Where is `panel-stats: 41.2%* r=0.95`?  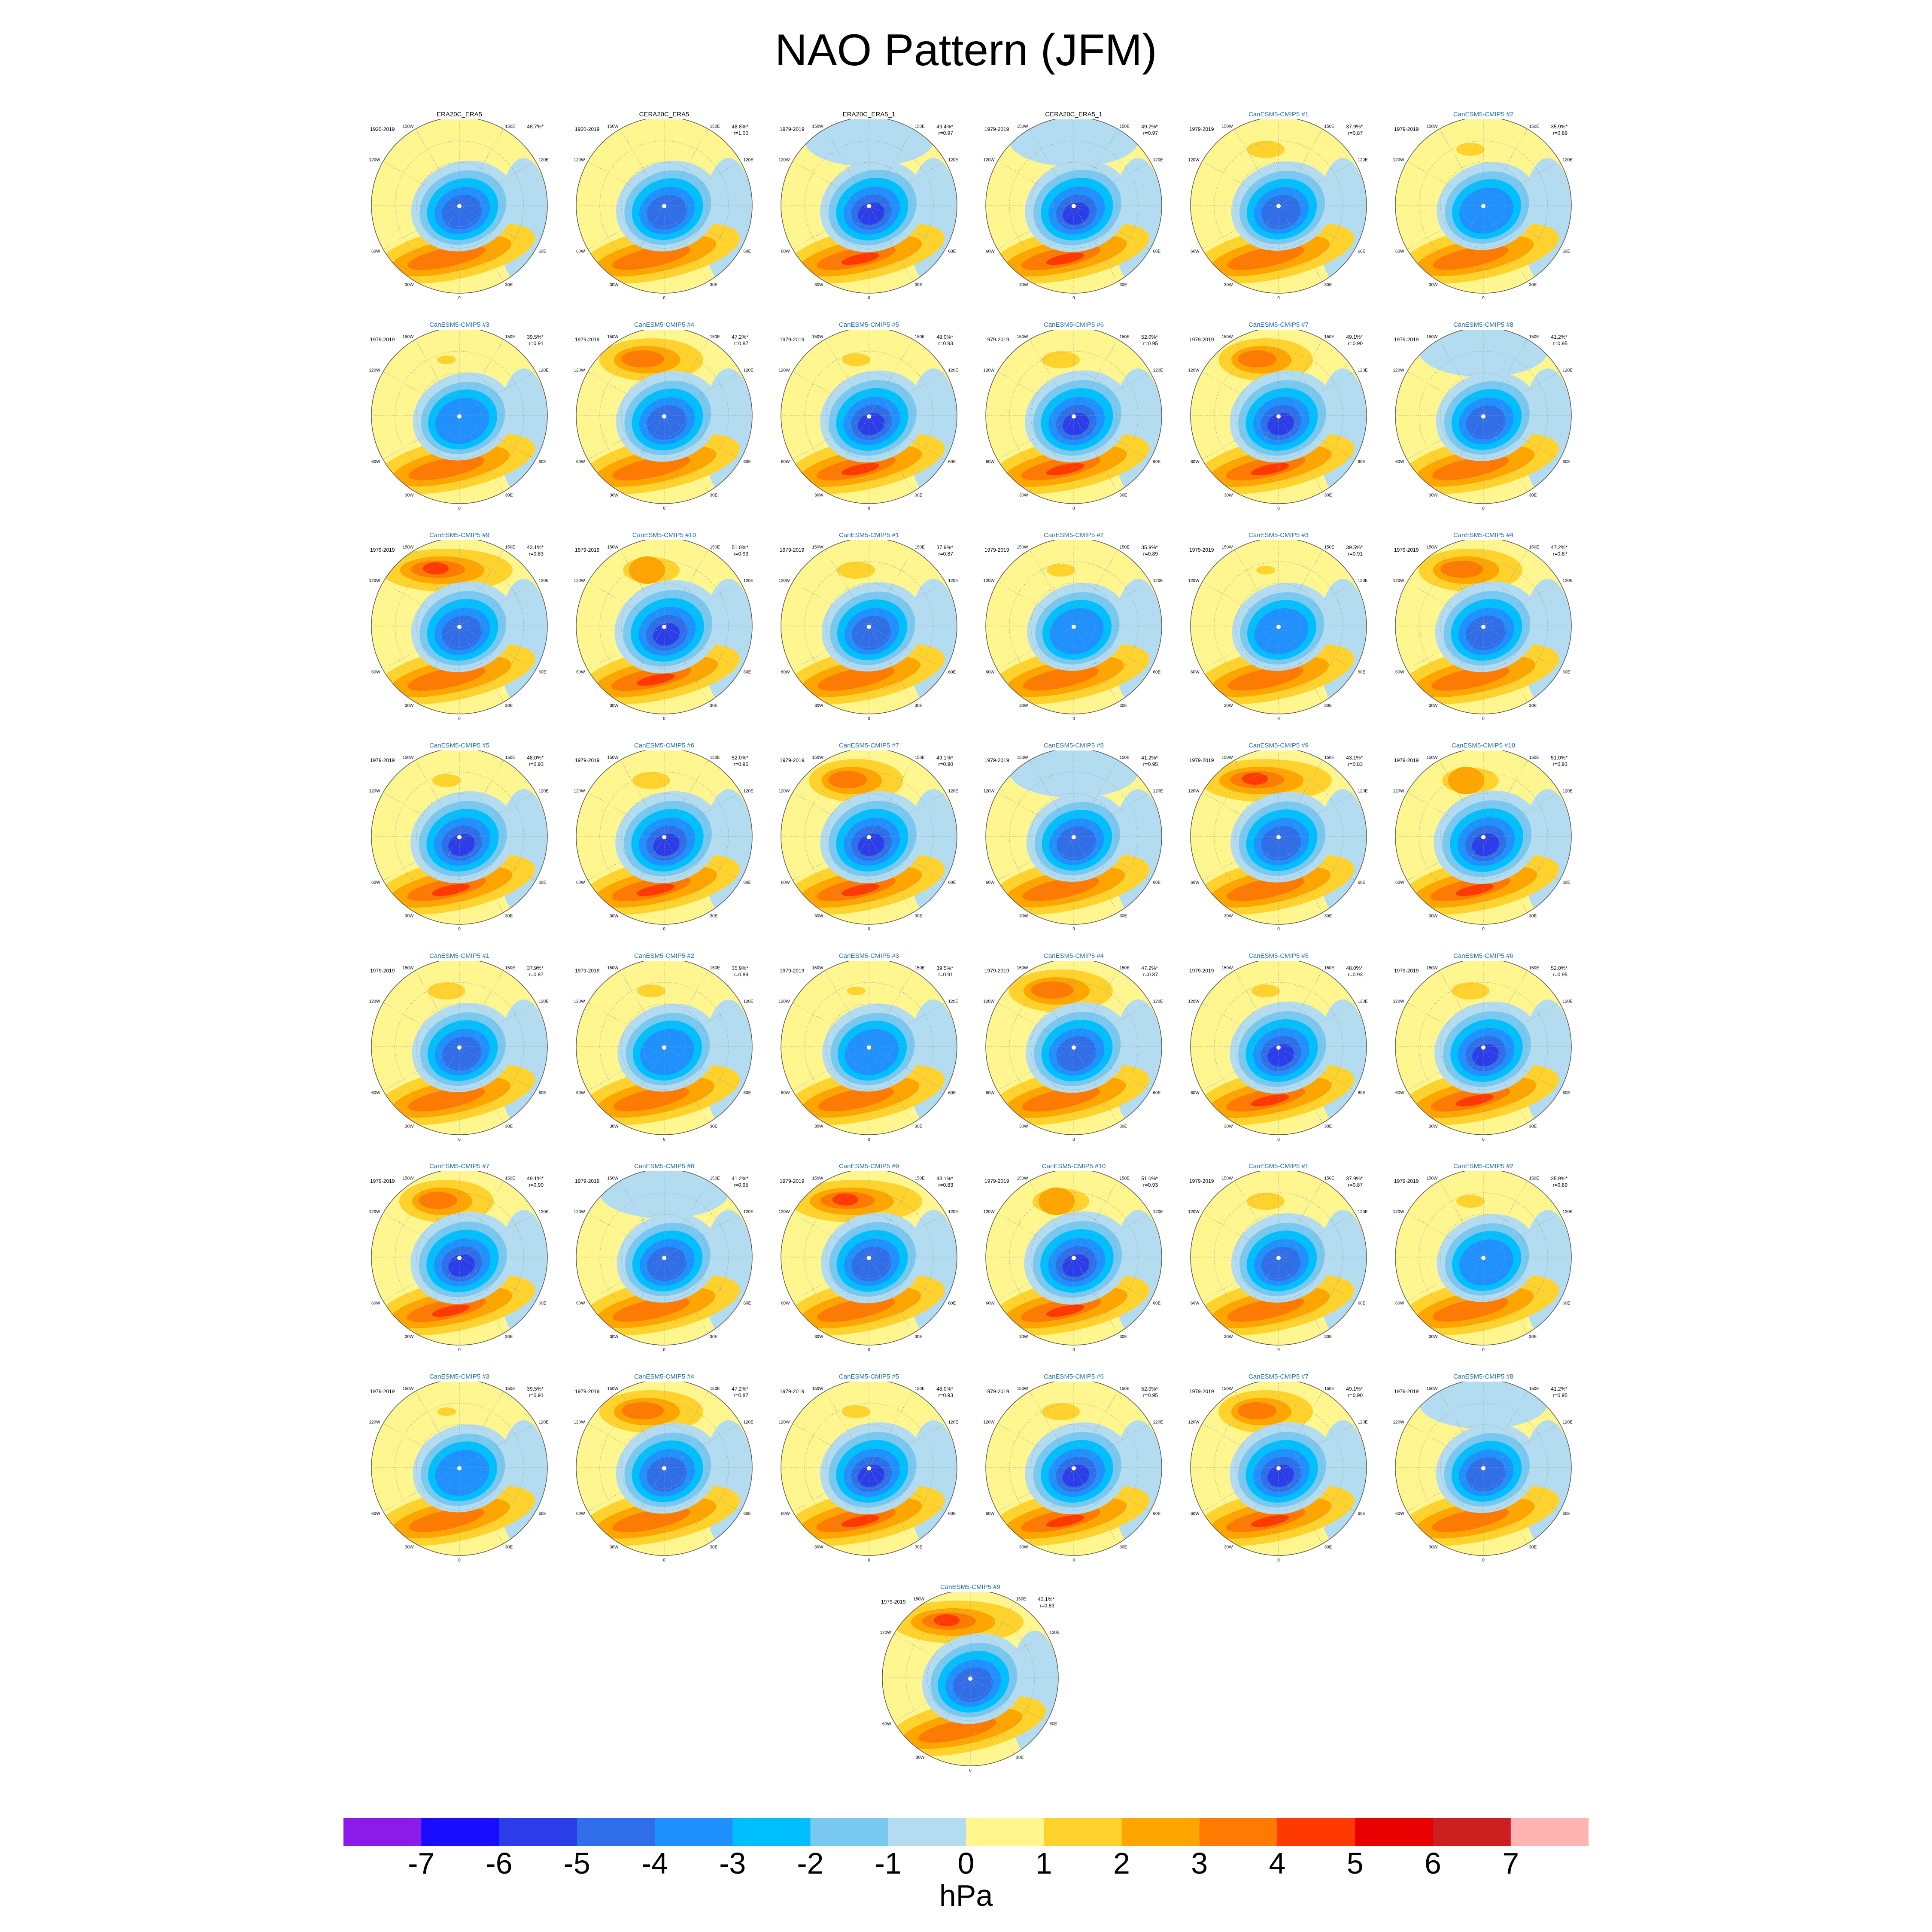
panel-stats: 41.2%* r=0.95 is located at coordinates (1559, 340).